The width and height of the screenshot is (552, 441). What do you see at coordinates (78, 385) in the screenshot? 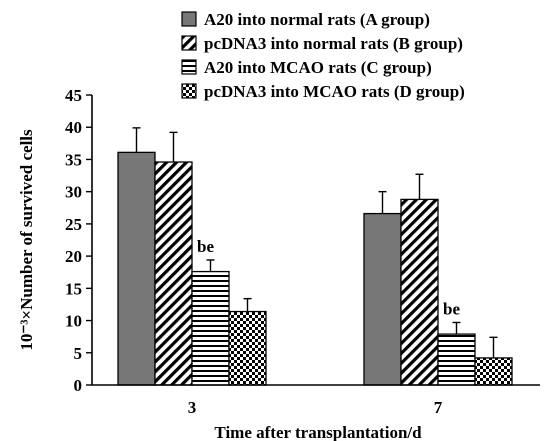
I see `y-tick-label: 0` at bounding box center [78, 385].